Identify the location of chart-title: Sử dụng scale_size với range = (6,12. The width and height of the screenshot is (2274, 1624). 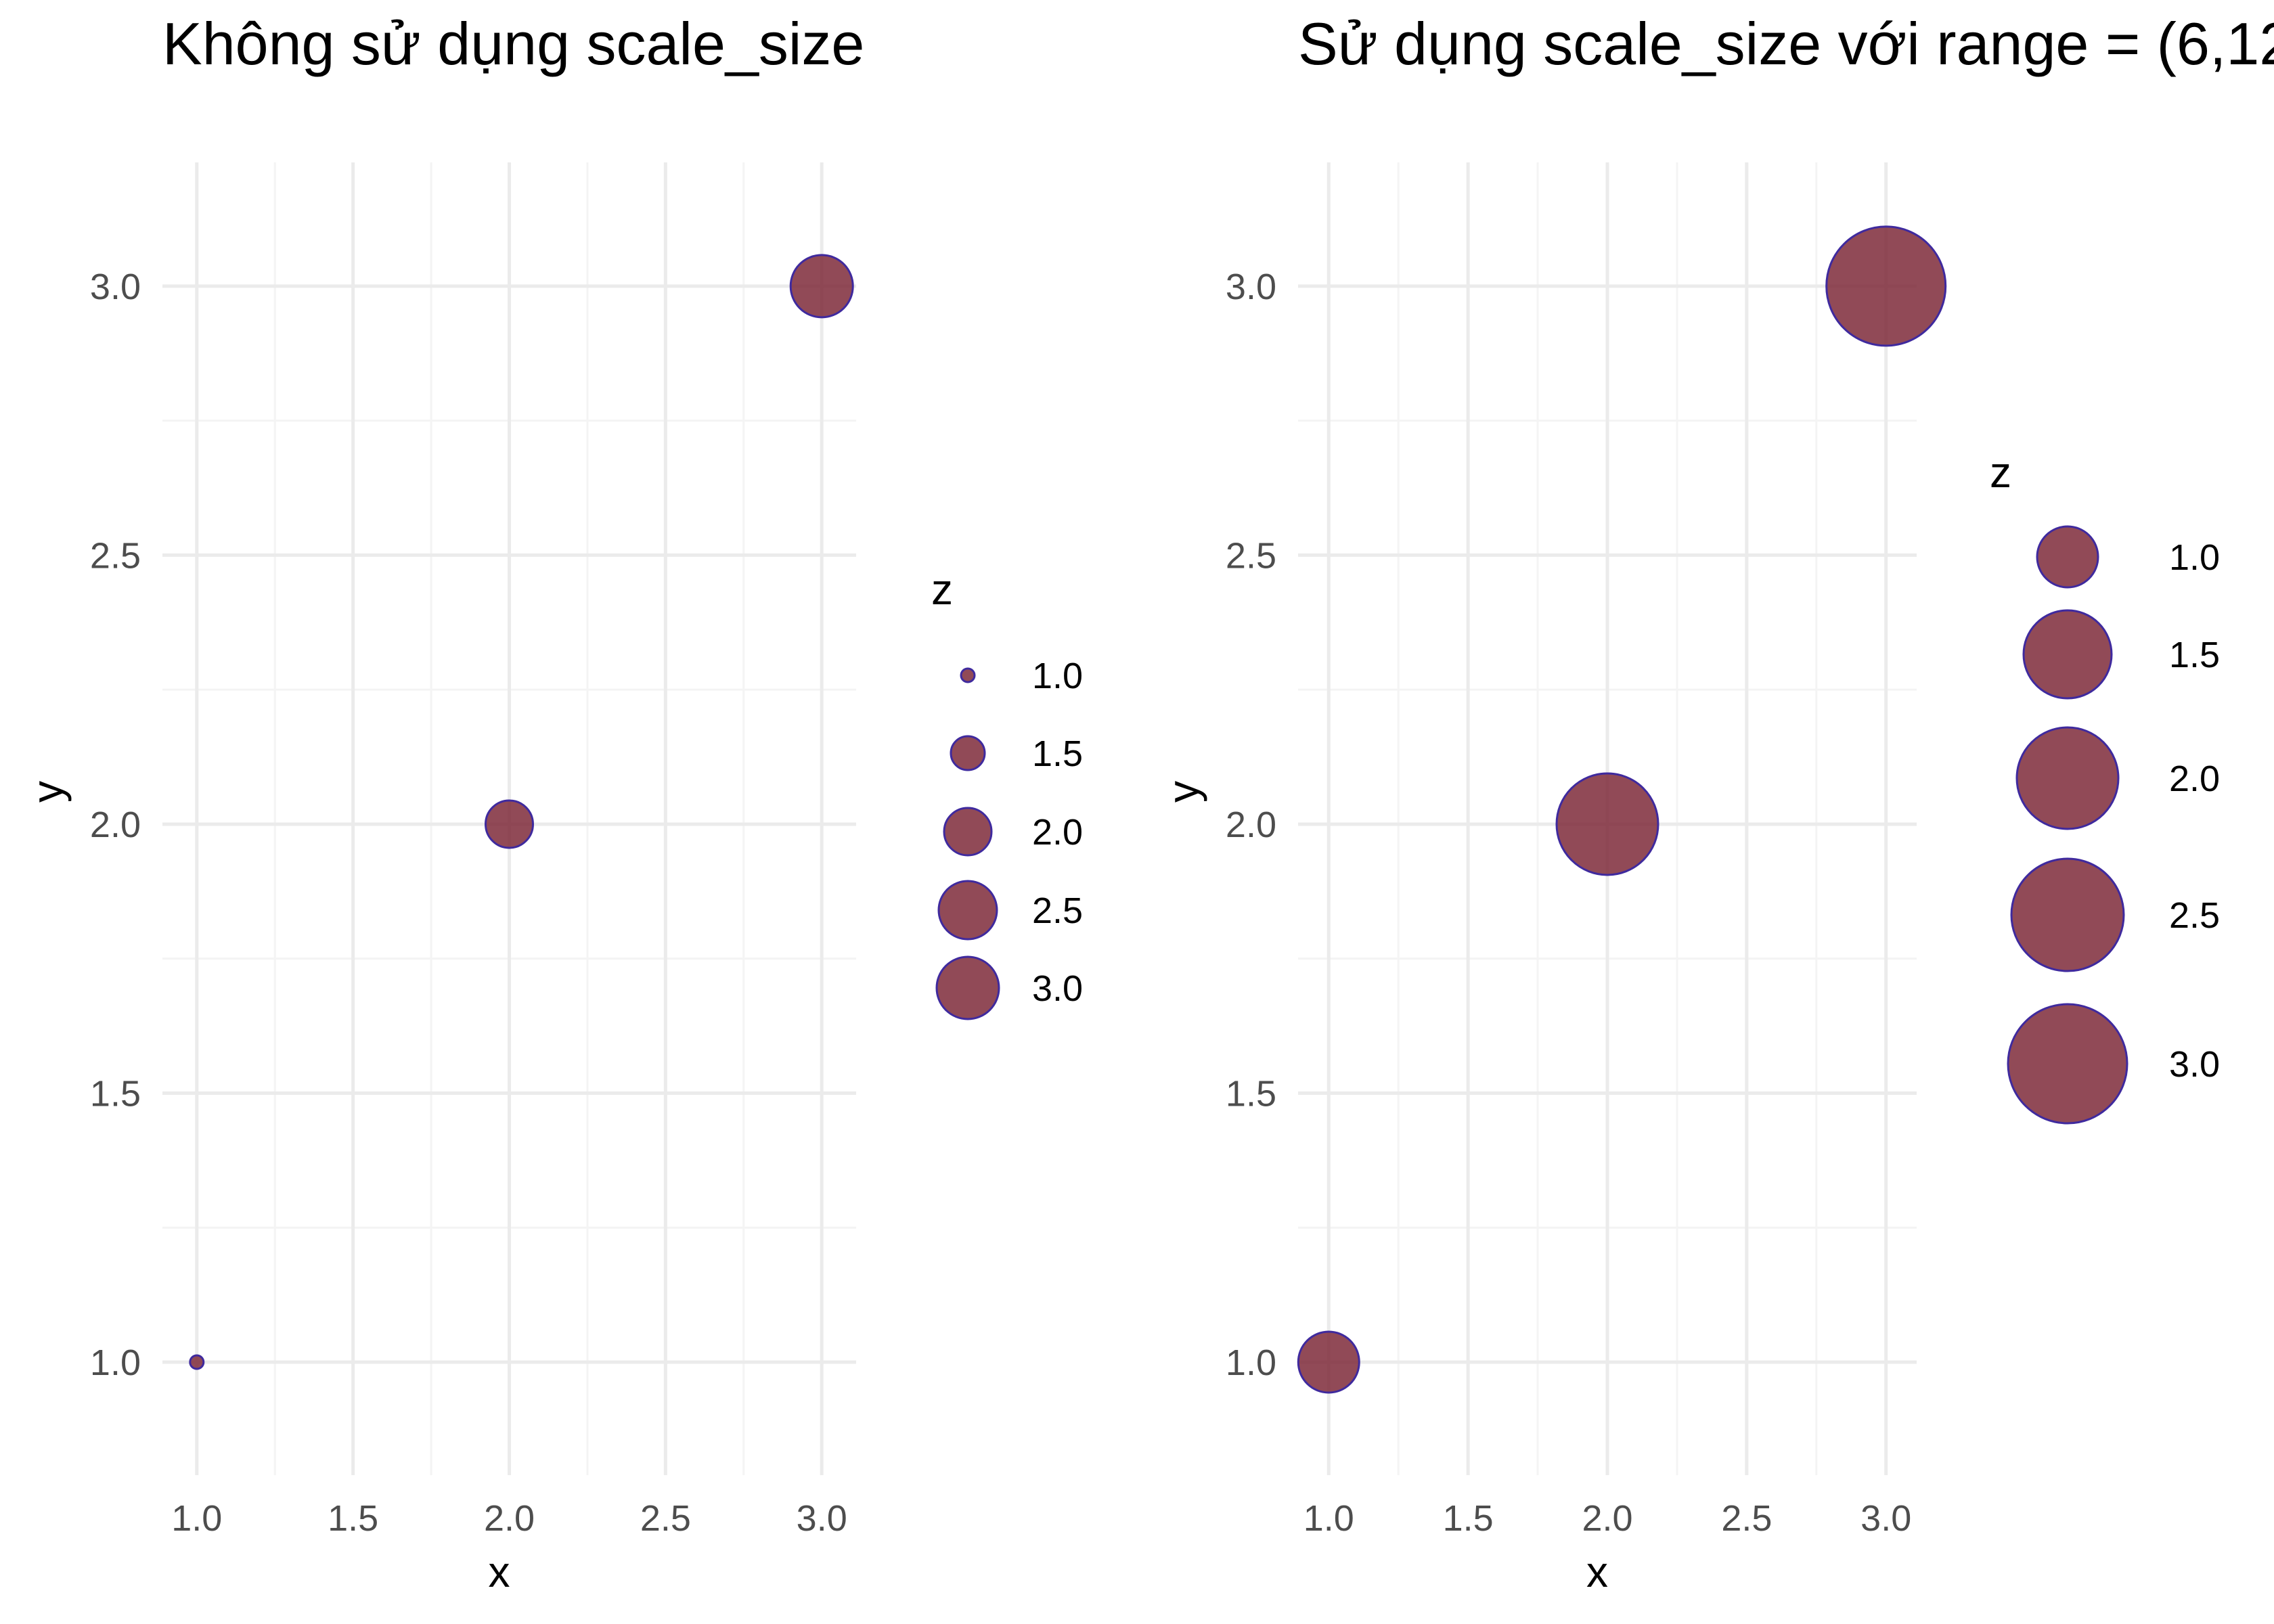
(1786, 43).